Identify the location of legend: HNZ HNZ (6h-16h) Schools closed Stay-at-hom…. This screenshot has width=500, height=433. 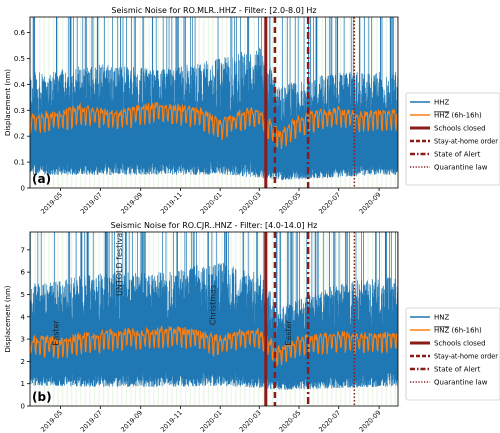
(452, 354).